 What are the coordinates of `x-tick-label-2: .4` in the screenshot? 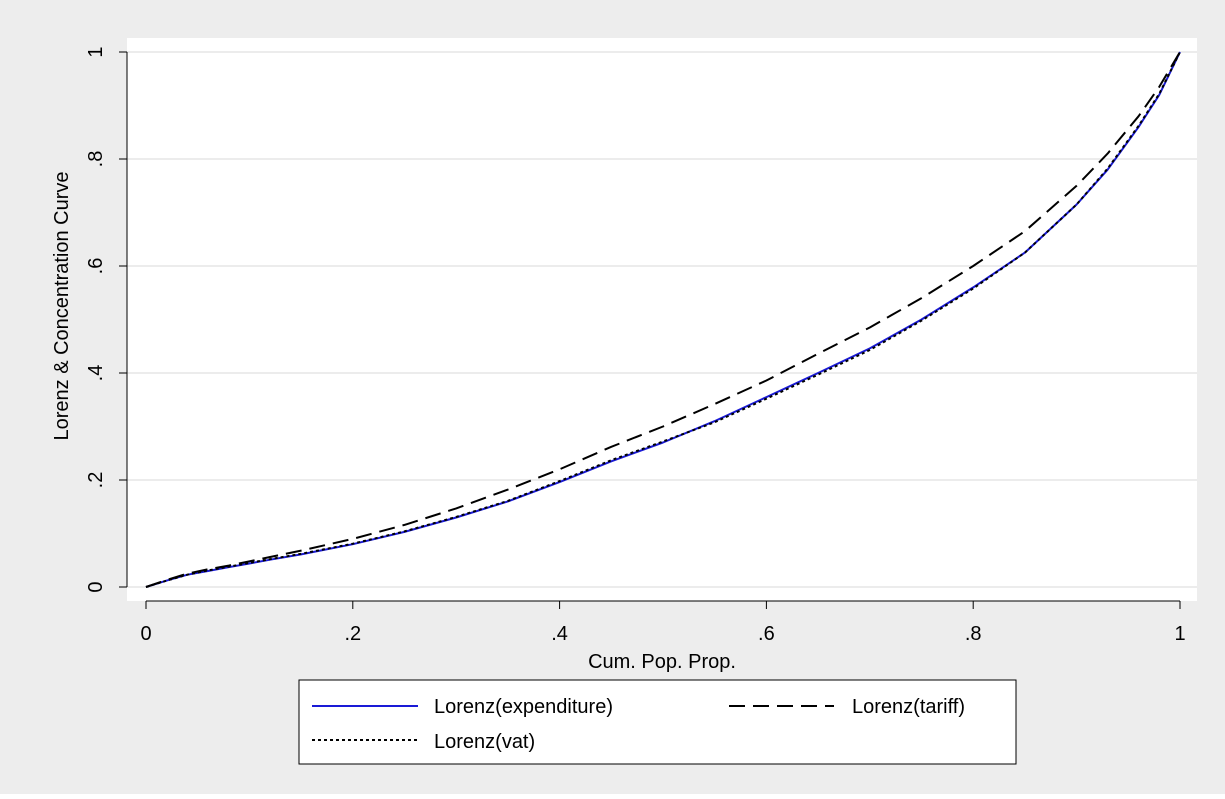 It's located at (559, 634).